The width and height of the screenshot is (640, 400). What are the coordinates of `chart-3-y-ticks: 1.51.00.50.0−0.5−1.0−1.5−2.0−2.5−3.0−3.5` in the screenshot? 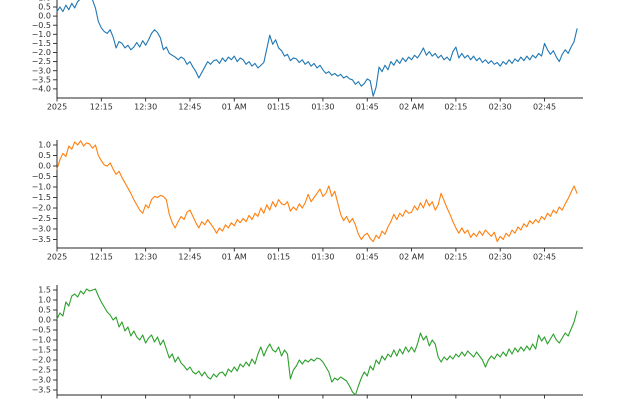 It's located at (44, 340).